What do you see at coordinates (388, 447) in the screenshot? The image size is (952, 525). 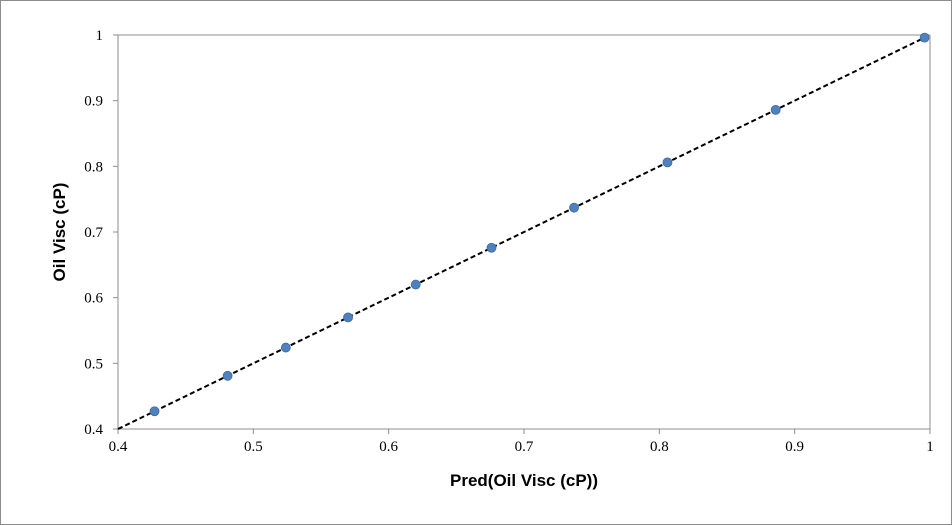 I see `x-tick-label: 0.6` at bounding box center [388, 447].